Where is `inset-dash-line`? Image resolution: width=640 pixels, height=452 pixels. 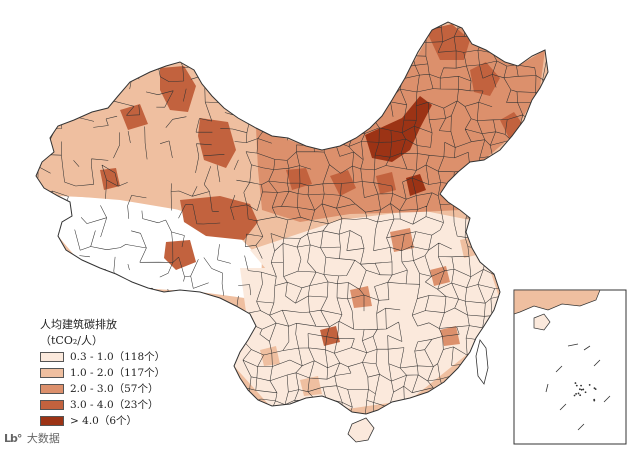 inset-dash-line is located at coordinates (578, 387).